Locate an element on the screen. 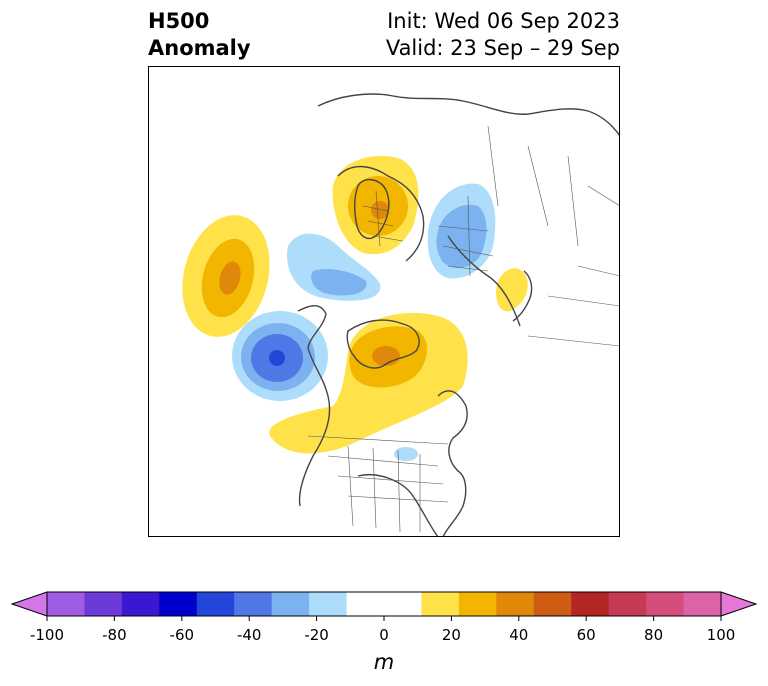 This screenshot has height=686, width=768. title-line1: H500 is located at coordinates (179, 21).